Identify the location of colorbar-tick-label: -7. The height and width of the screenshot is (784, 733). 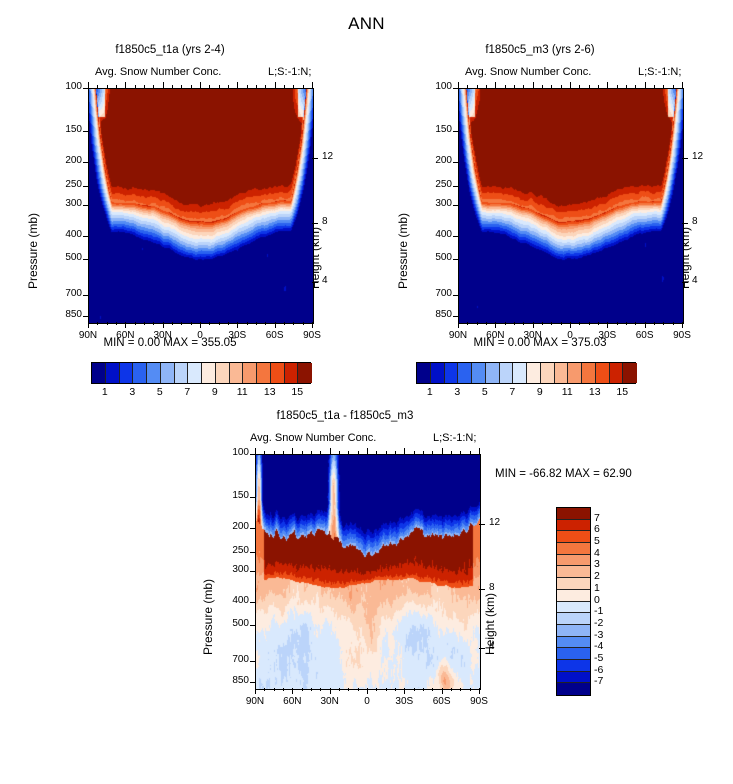
(599, 681).